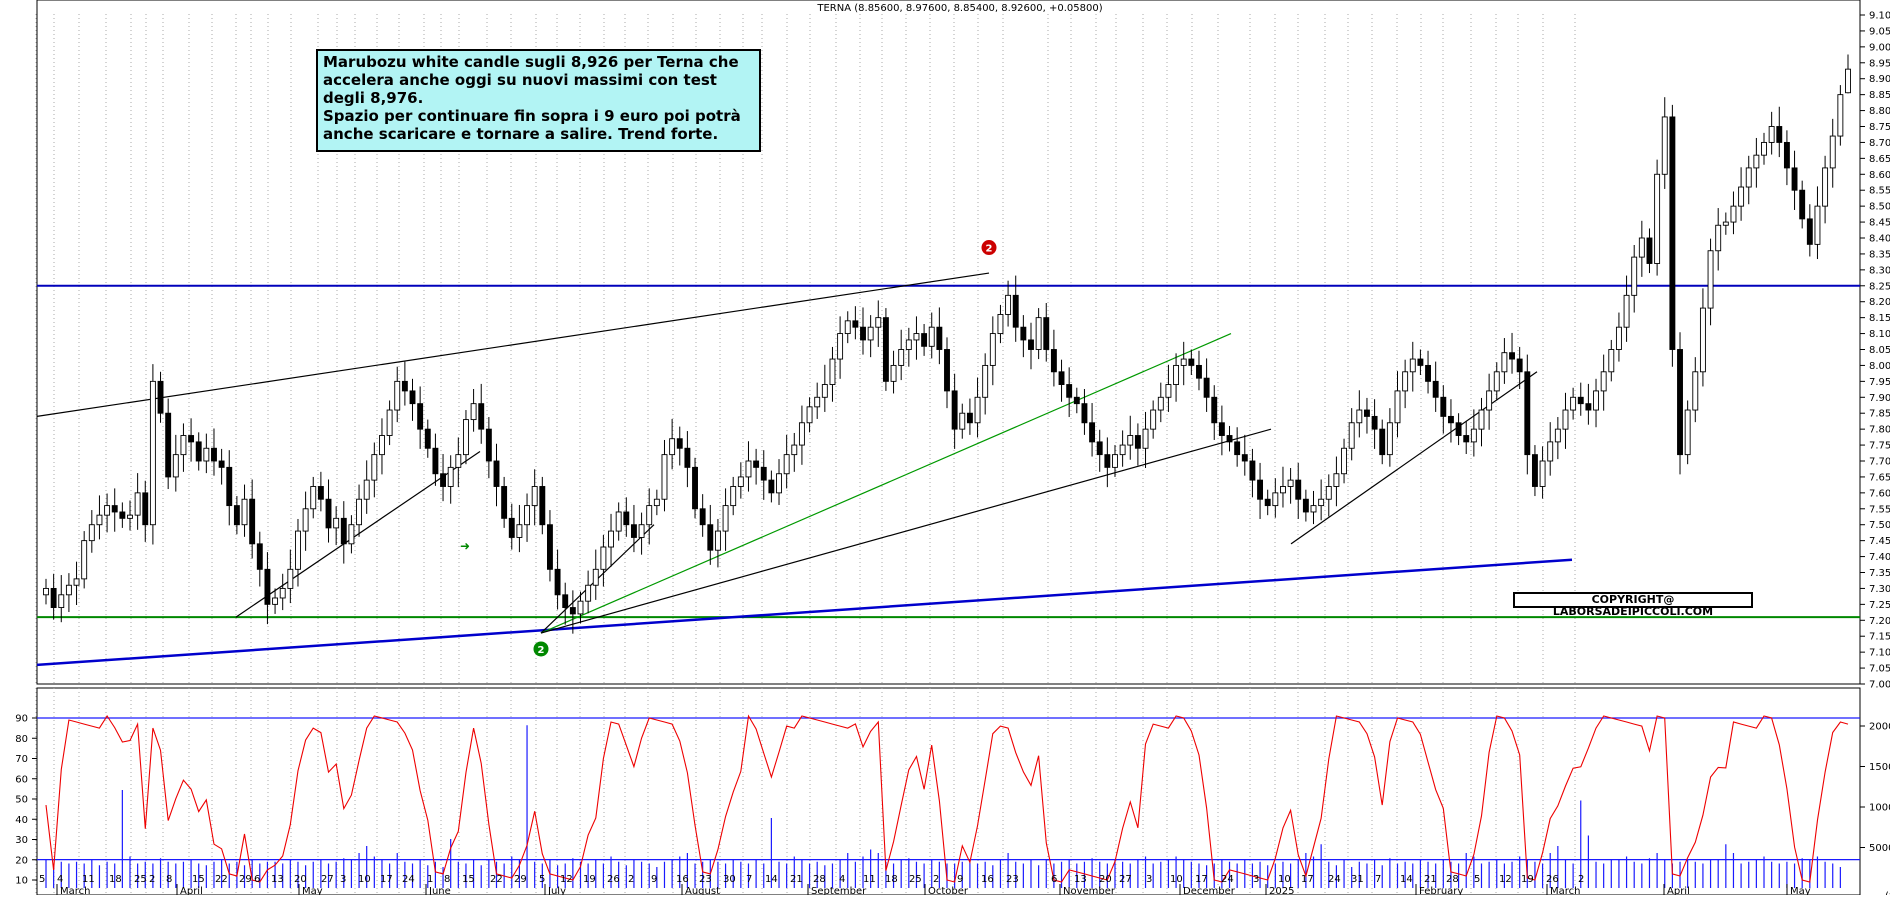  What do you see at coordinates (804, 612) in the screenshot?
I see `trendline` at bounding box center [804, 612].